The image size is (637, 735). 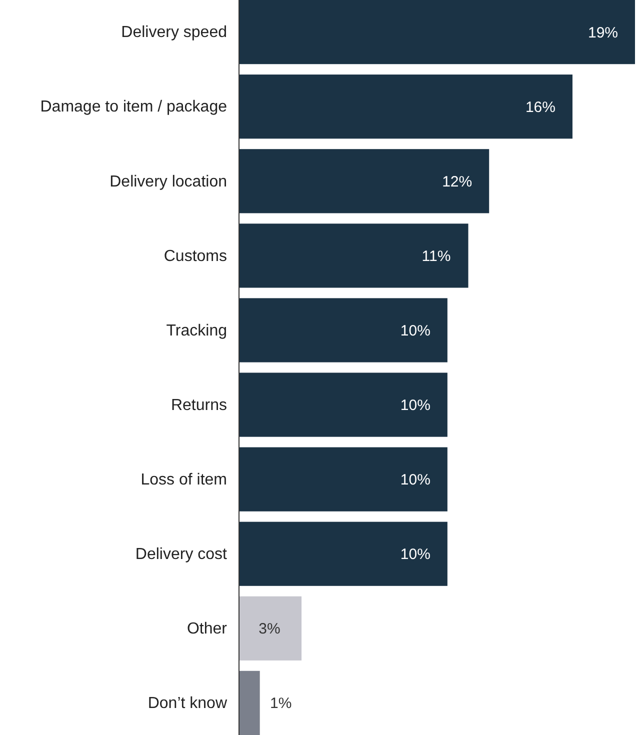 What do you see at coordinates (457, 181) in the screenshot?
I see `data-label: 12%` at bounding box center [457, 181].